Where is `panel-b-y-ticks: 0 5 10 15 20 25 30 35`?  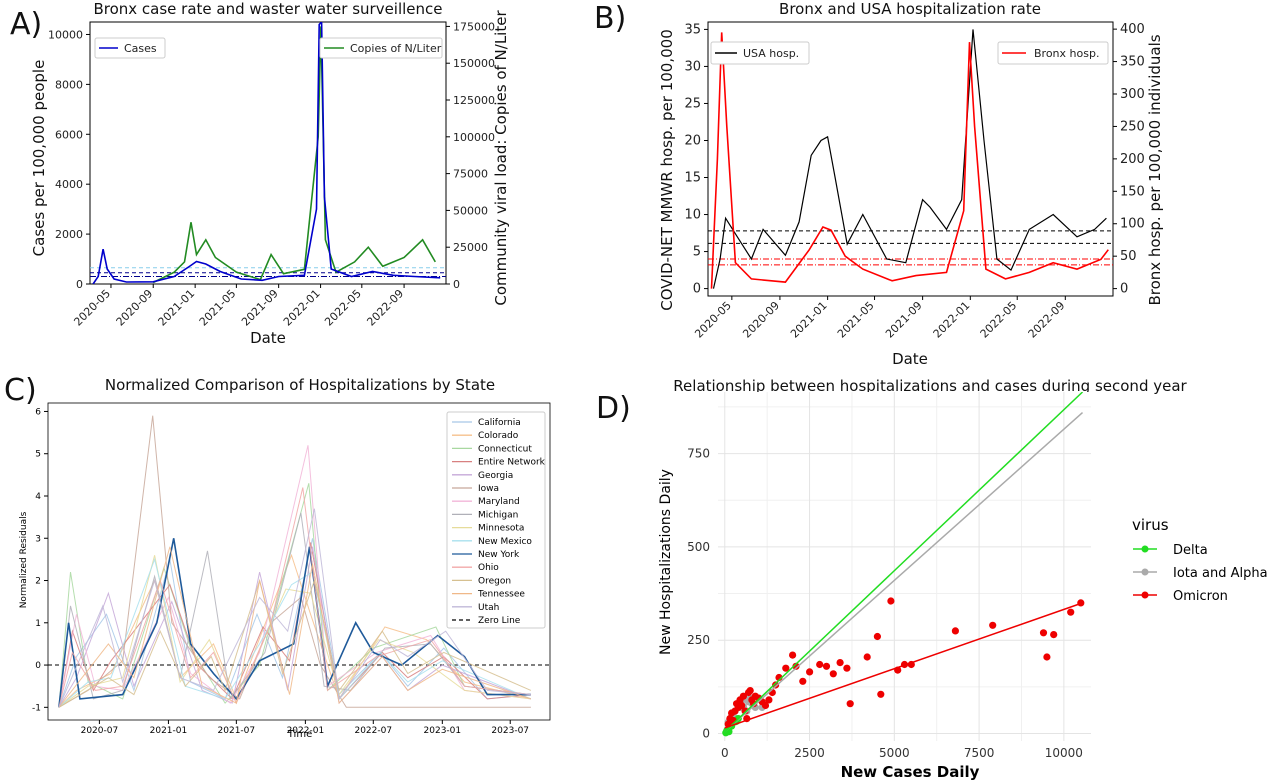 panel-b-y-ticks: 0 5 10 15 20 25 30 35 is located at coordinates (696, 159).